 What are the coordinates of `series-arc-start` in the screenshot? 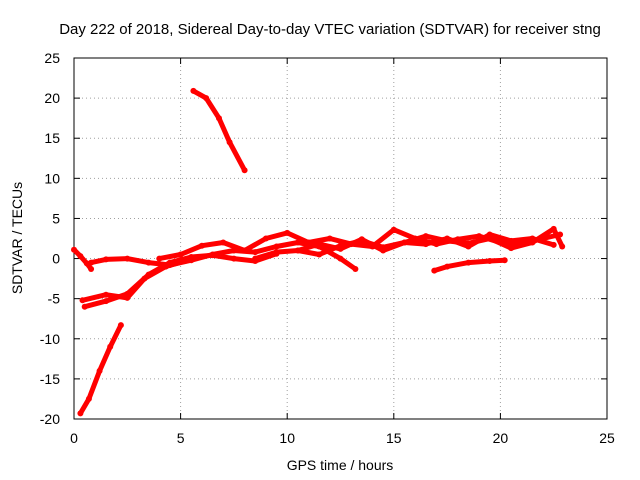 It's located at (83, 259).